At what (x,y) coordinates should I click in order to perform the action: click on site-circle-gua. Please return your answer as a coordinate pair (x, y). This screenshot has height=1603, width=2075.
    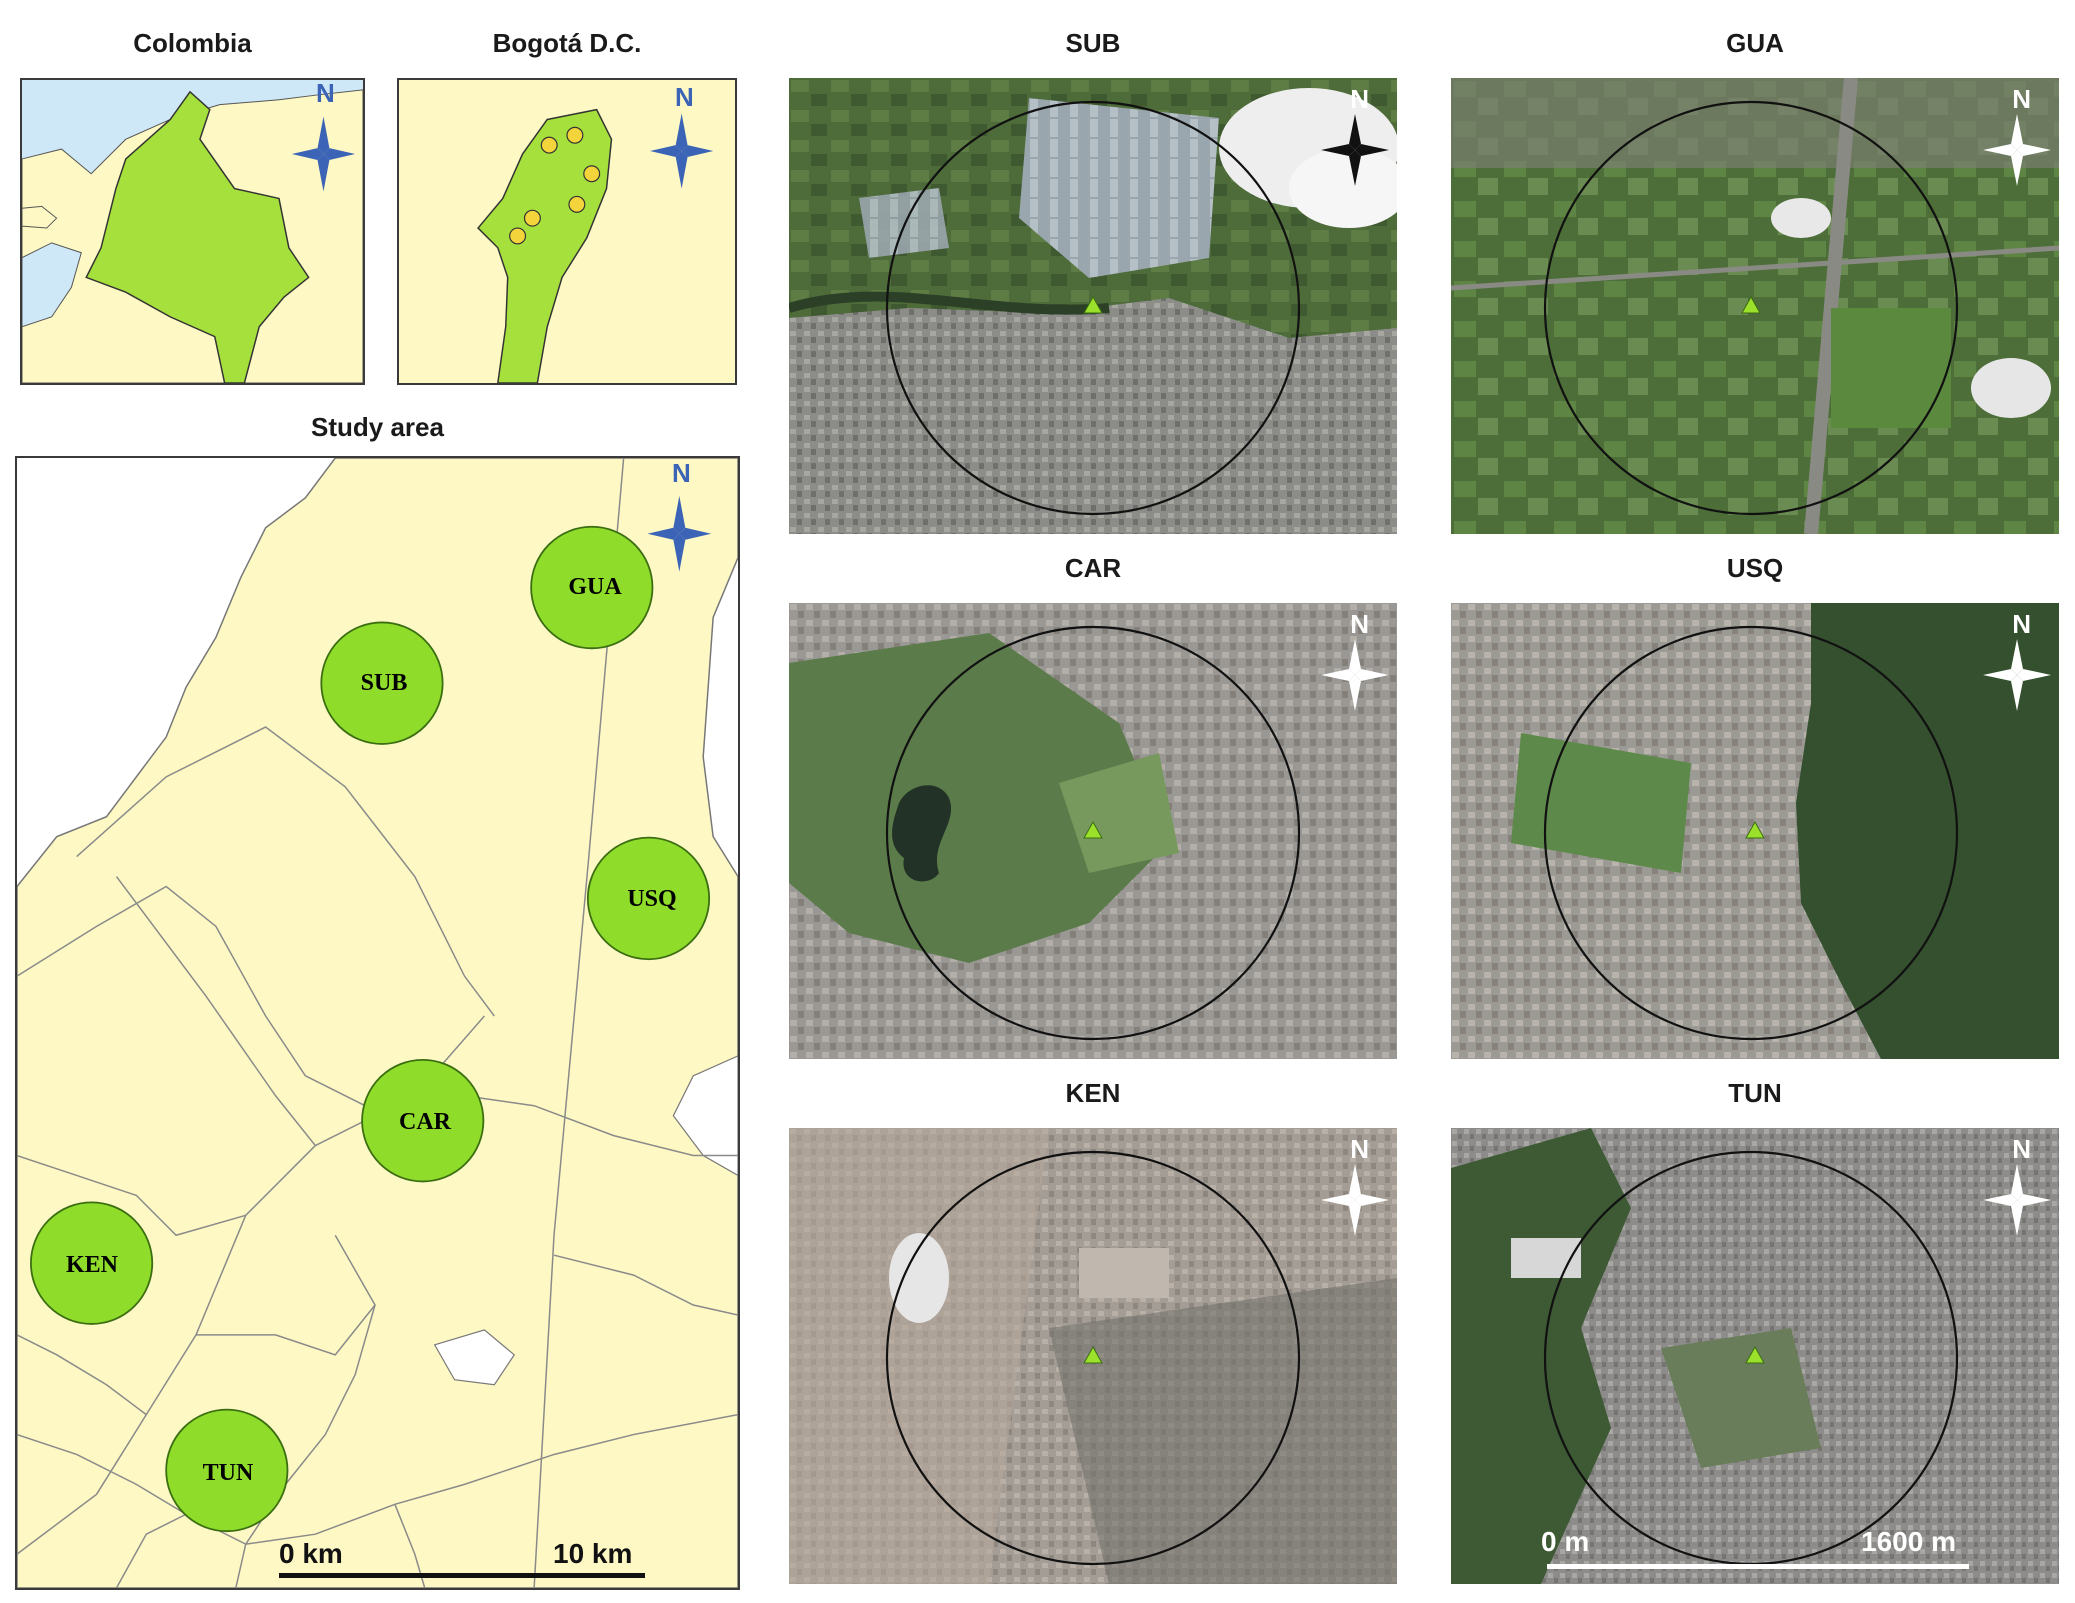
    Looking at the image, I should click on (592, 587).